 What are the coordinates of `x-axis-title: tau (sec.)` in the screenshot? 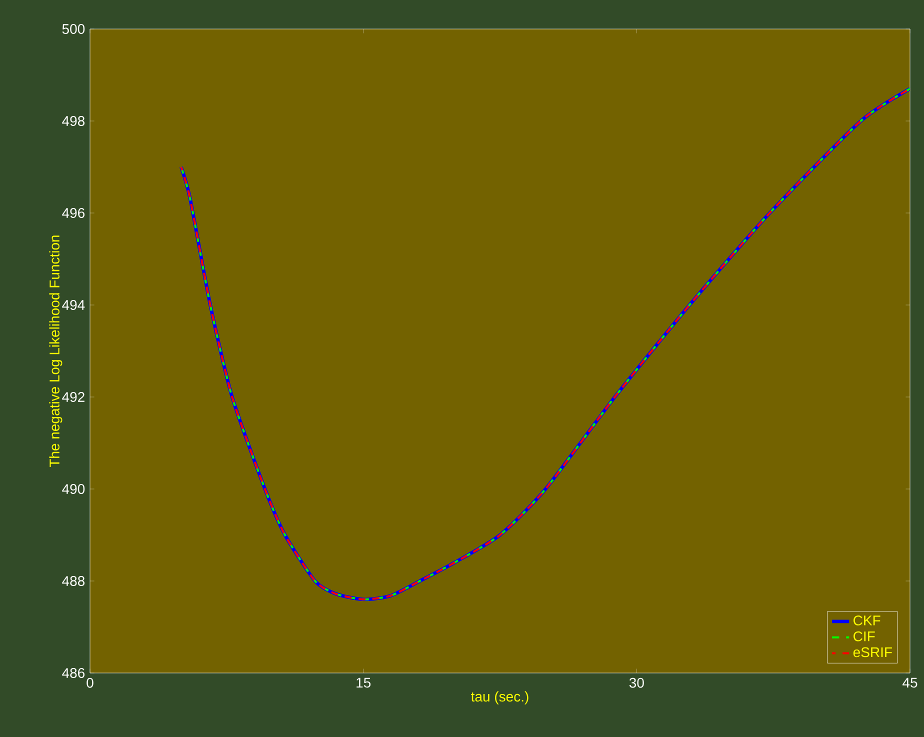 It's located at (499, 697).